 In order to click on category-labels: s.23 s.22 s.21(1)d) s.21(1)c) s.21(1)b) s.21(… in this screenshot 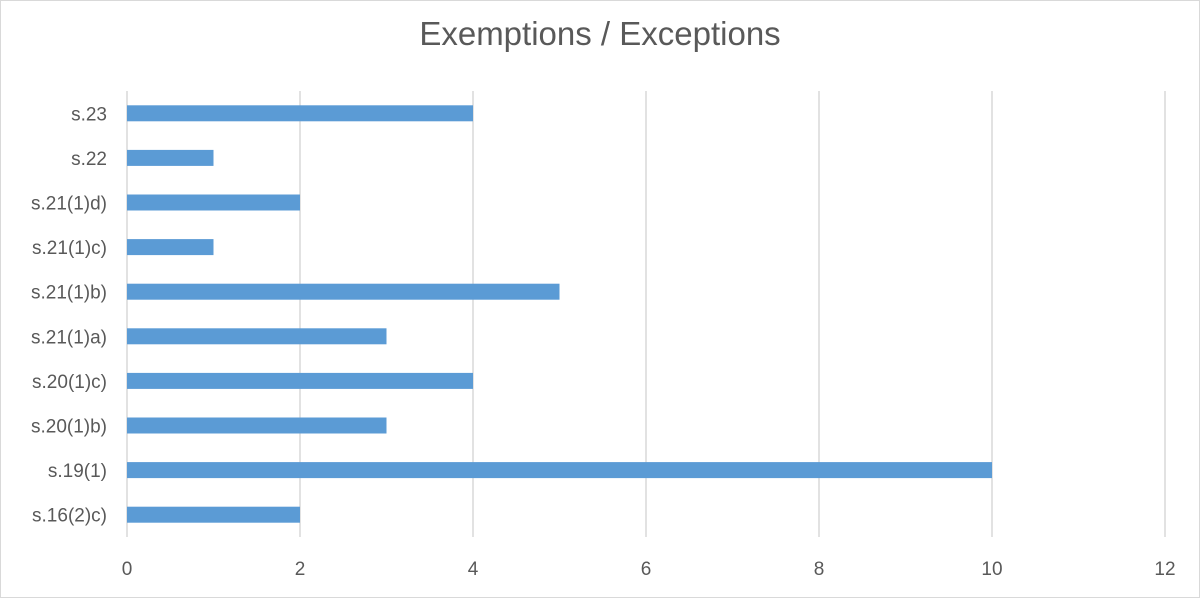, I will do `click(69, 315)`.